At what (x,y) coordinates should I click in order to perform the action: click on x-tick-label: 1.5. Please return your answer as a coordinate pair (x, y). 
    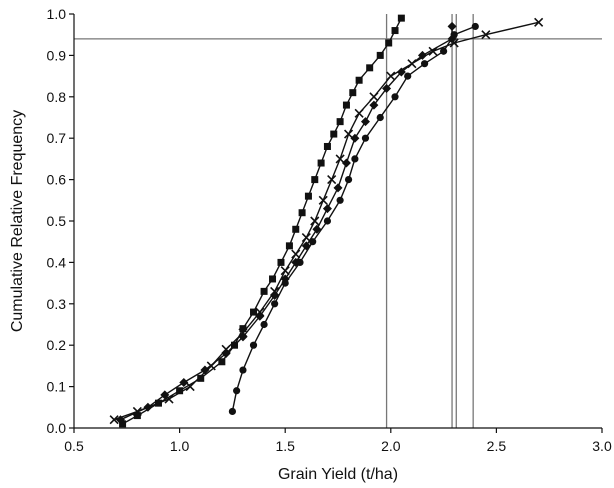
    Looking at the image, I should click on (285, 446).